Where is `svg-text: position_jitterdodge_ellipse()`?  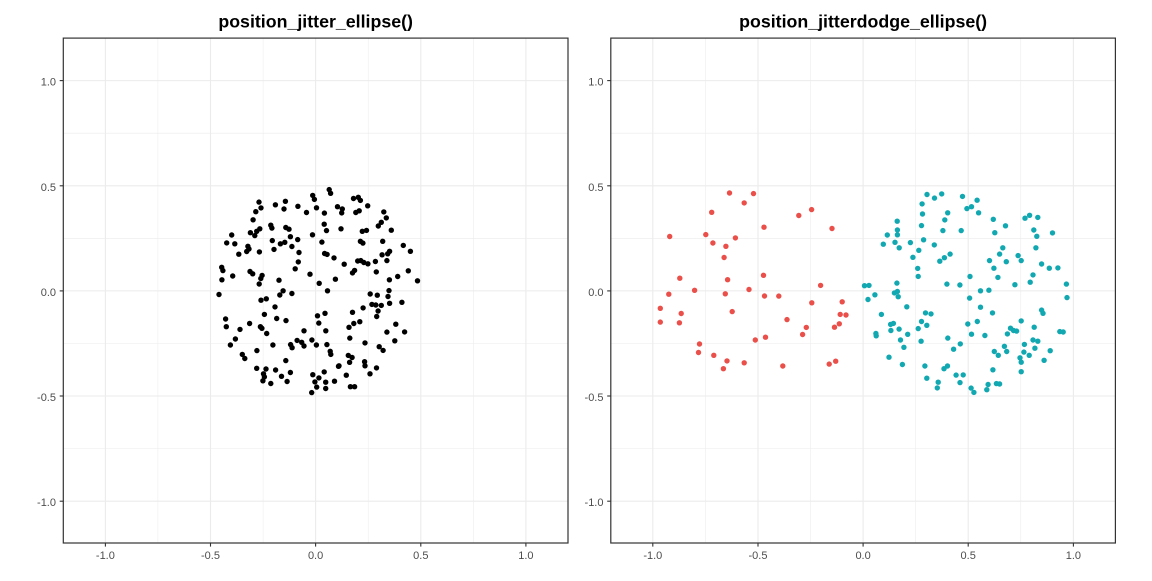
svg-text: position_jitterdodge_ellipse() is located at coordinates (863, 21).